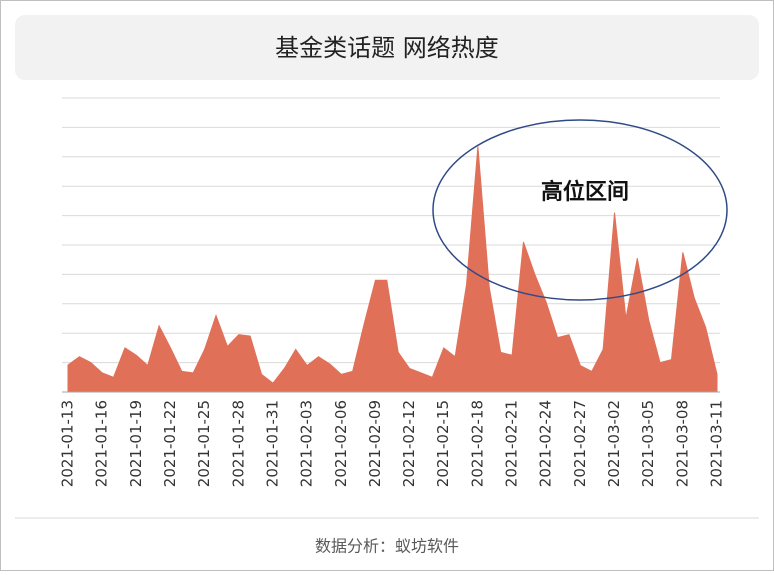  I want to click on x-tick-label: 2021-02-09, so click(375, 443).